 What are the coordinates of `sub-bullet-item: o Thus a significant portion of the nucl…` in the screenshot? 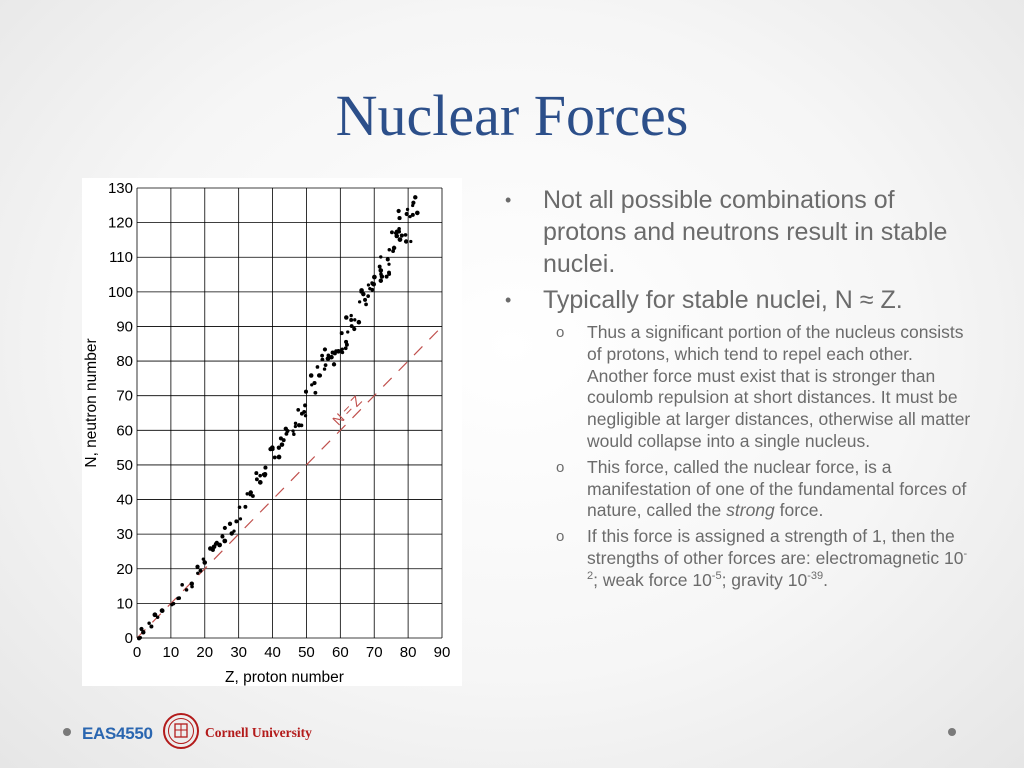 It's located at (738, 387).